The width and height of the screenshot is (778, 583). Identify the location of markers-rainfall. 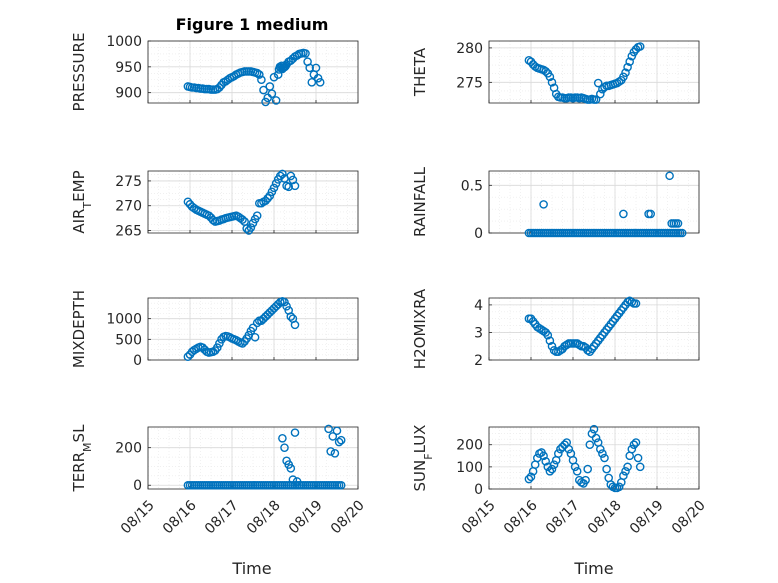
(605, 204).